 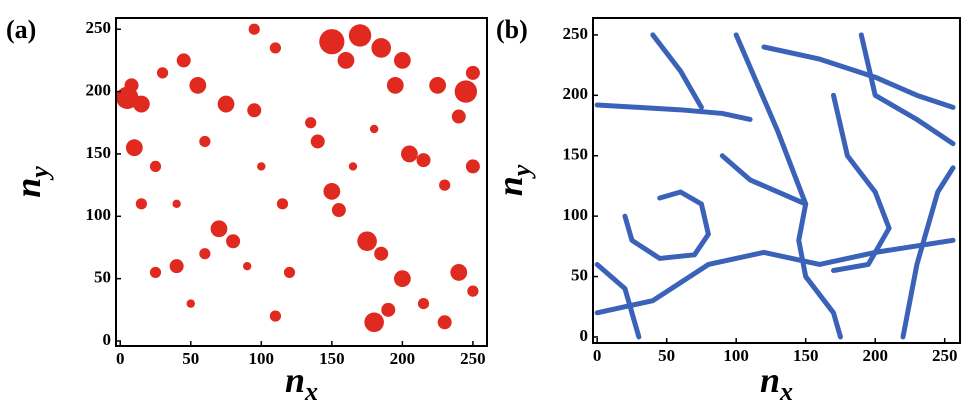 What do you see at coordinates (512, 29) in the screenshot?
I see `panel-label: (b)` at bounding box center [512, 29].